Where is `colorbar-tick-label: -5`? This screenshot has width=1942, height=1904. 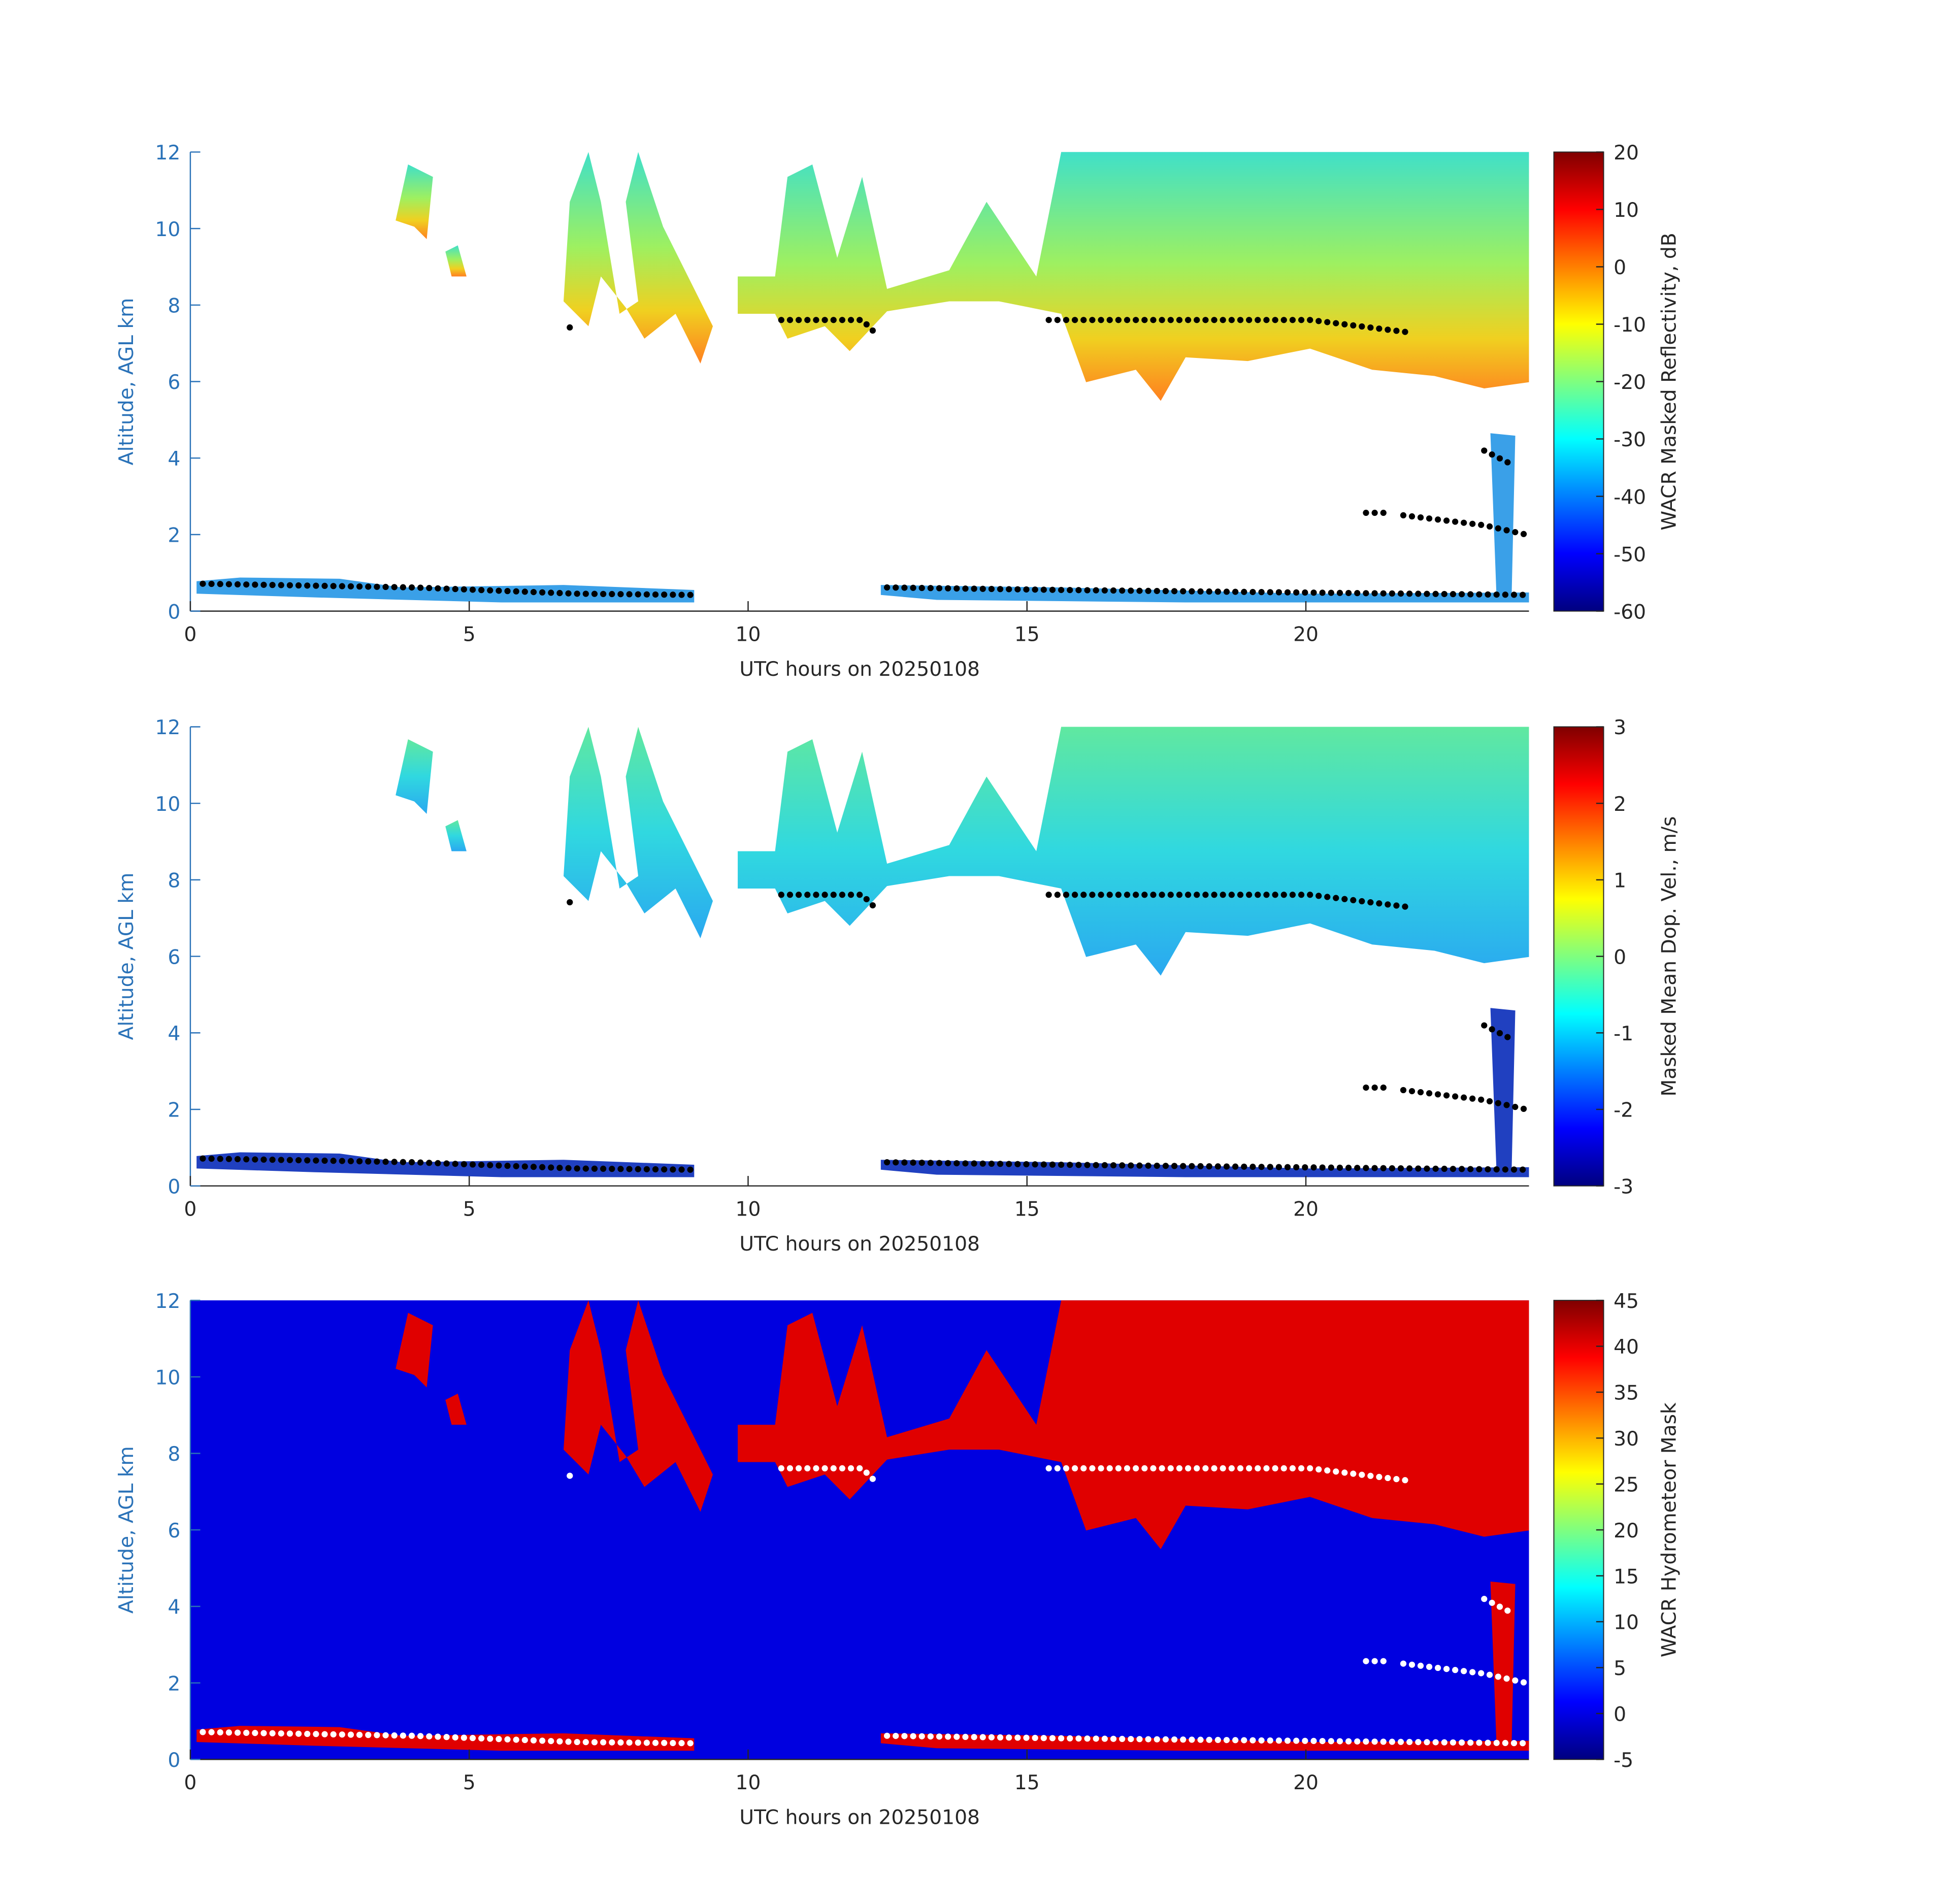 colorbar-tick-label: -5 is located at coordinates (1623, 1761).